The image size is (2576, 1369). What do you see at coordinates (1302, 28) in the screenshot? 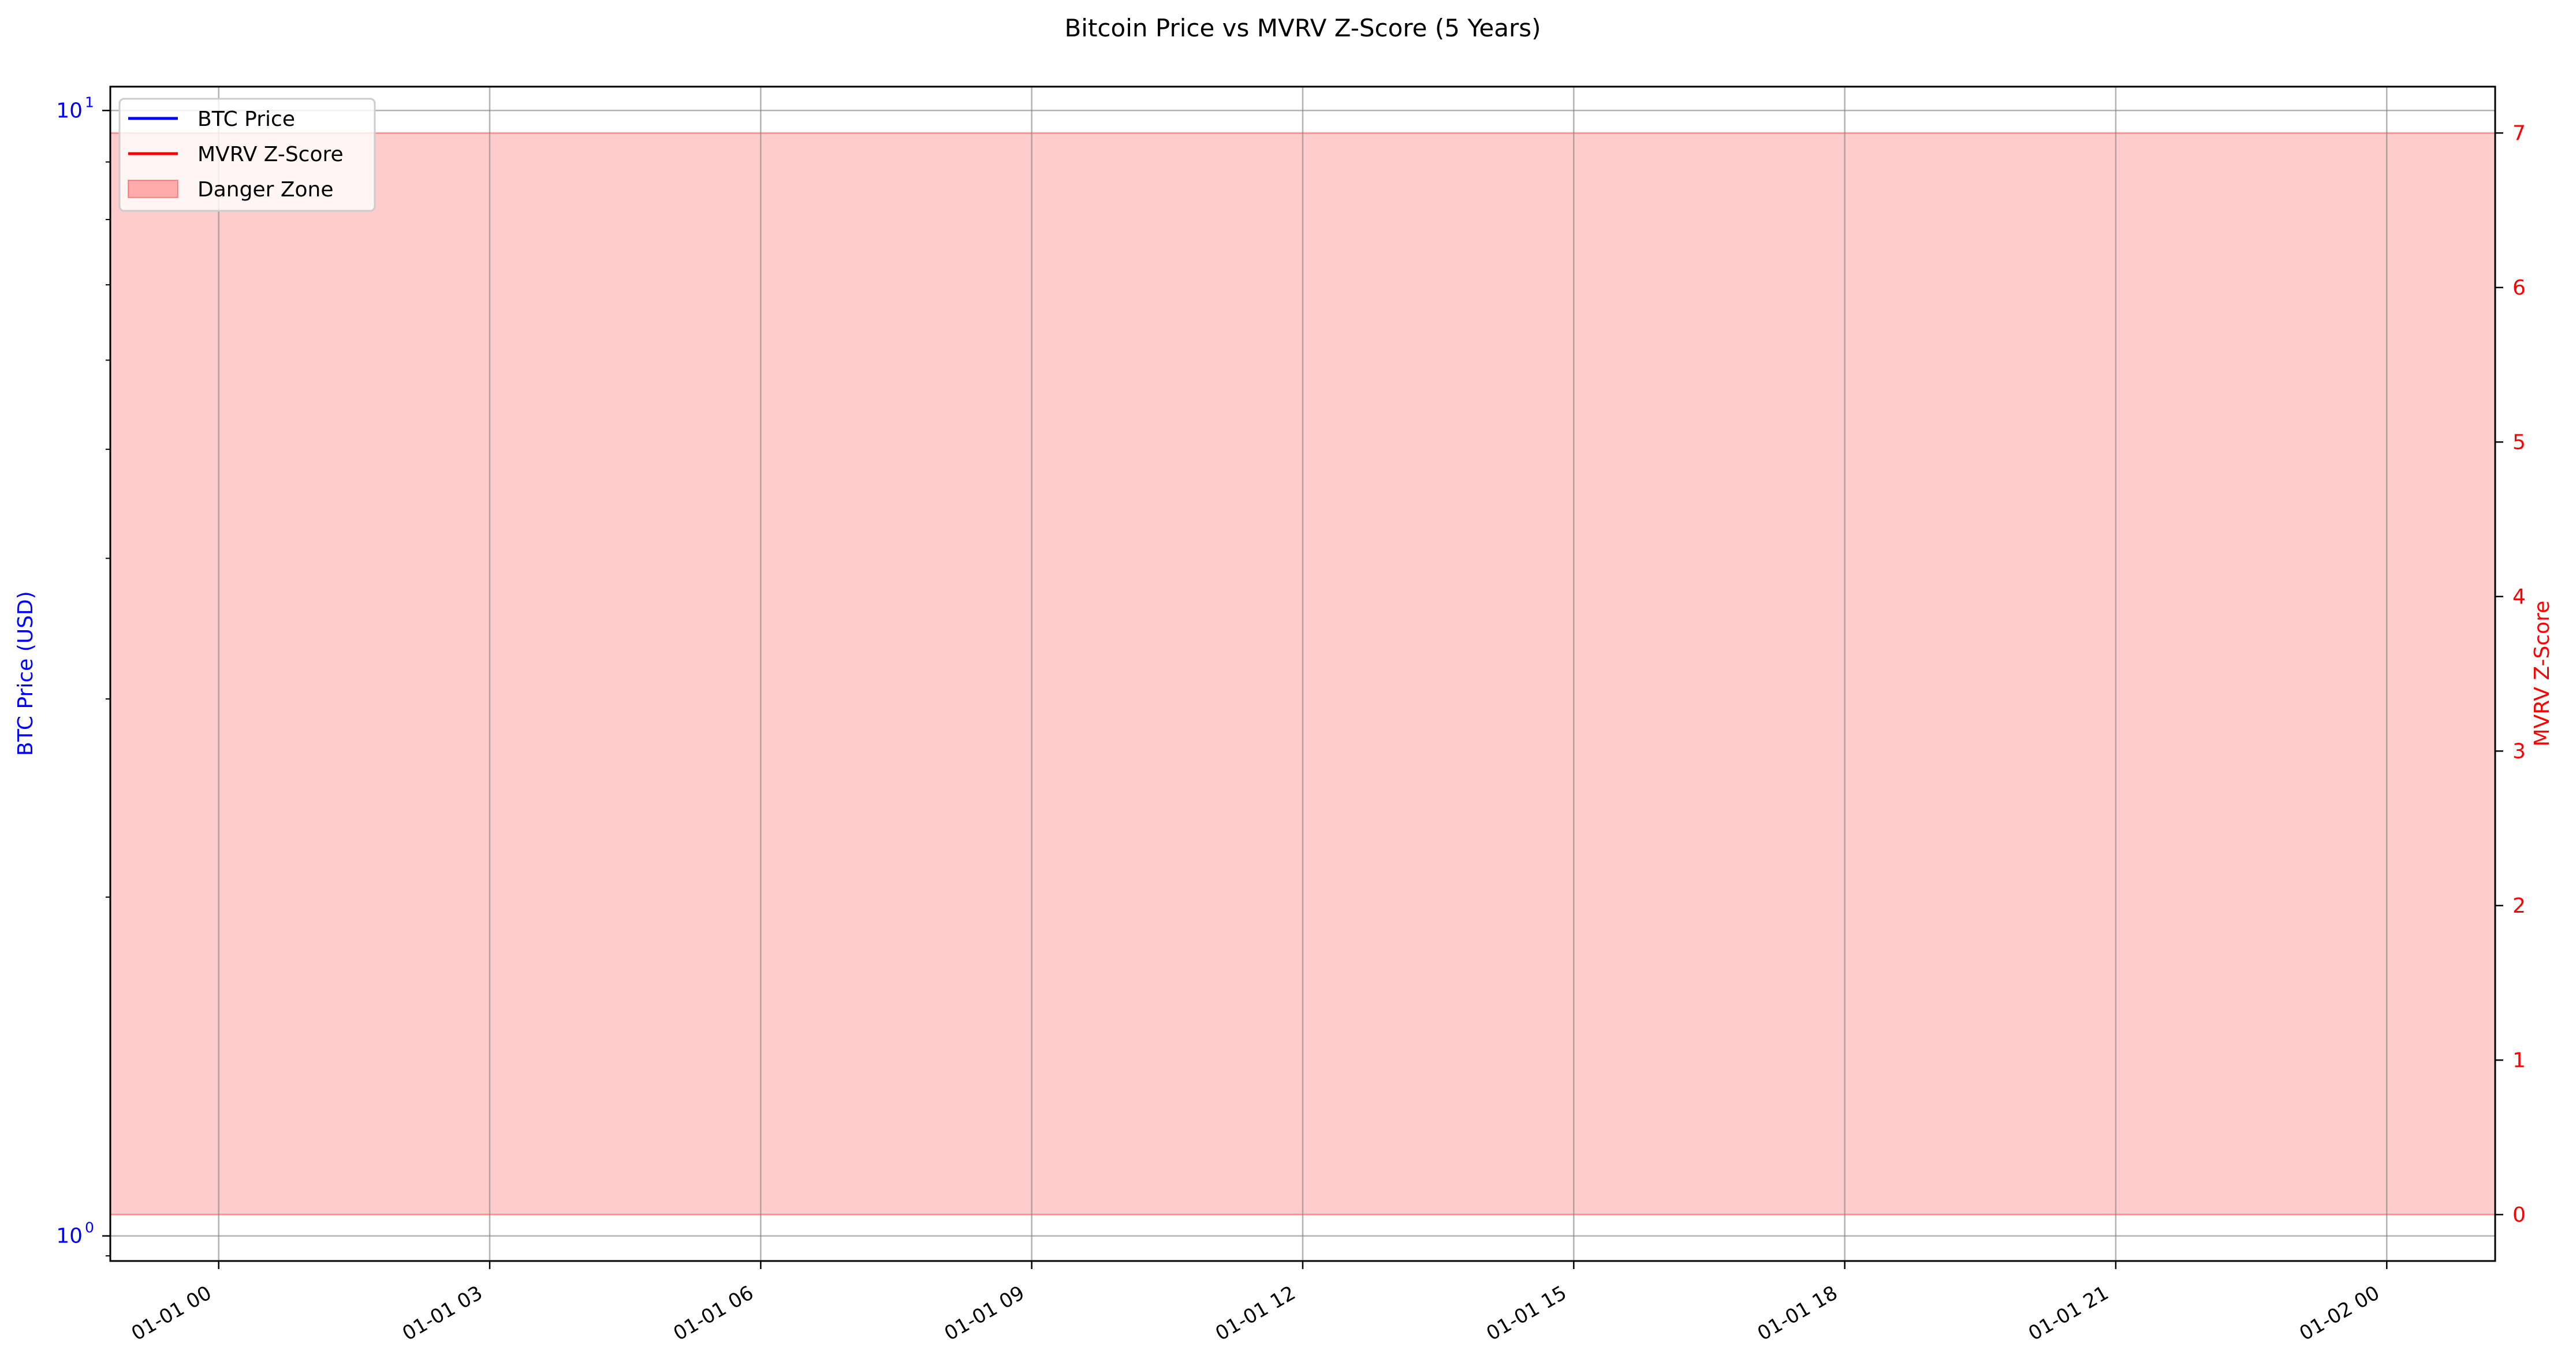
I see `chart-title: Bitcoin Price vs MVRV Z-Score (5 Years)` at bounding box center [1302, 28].